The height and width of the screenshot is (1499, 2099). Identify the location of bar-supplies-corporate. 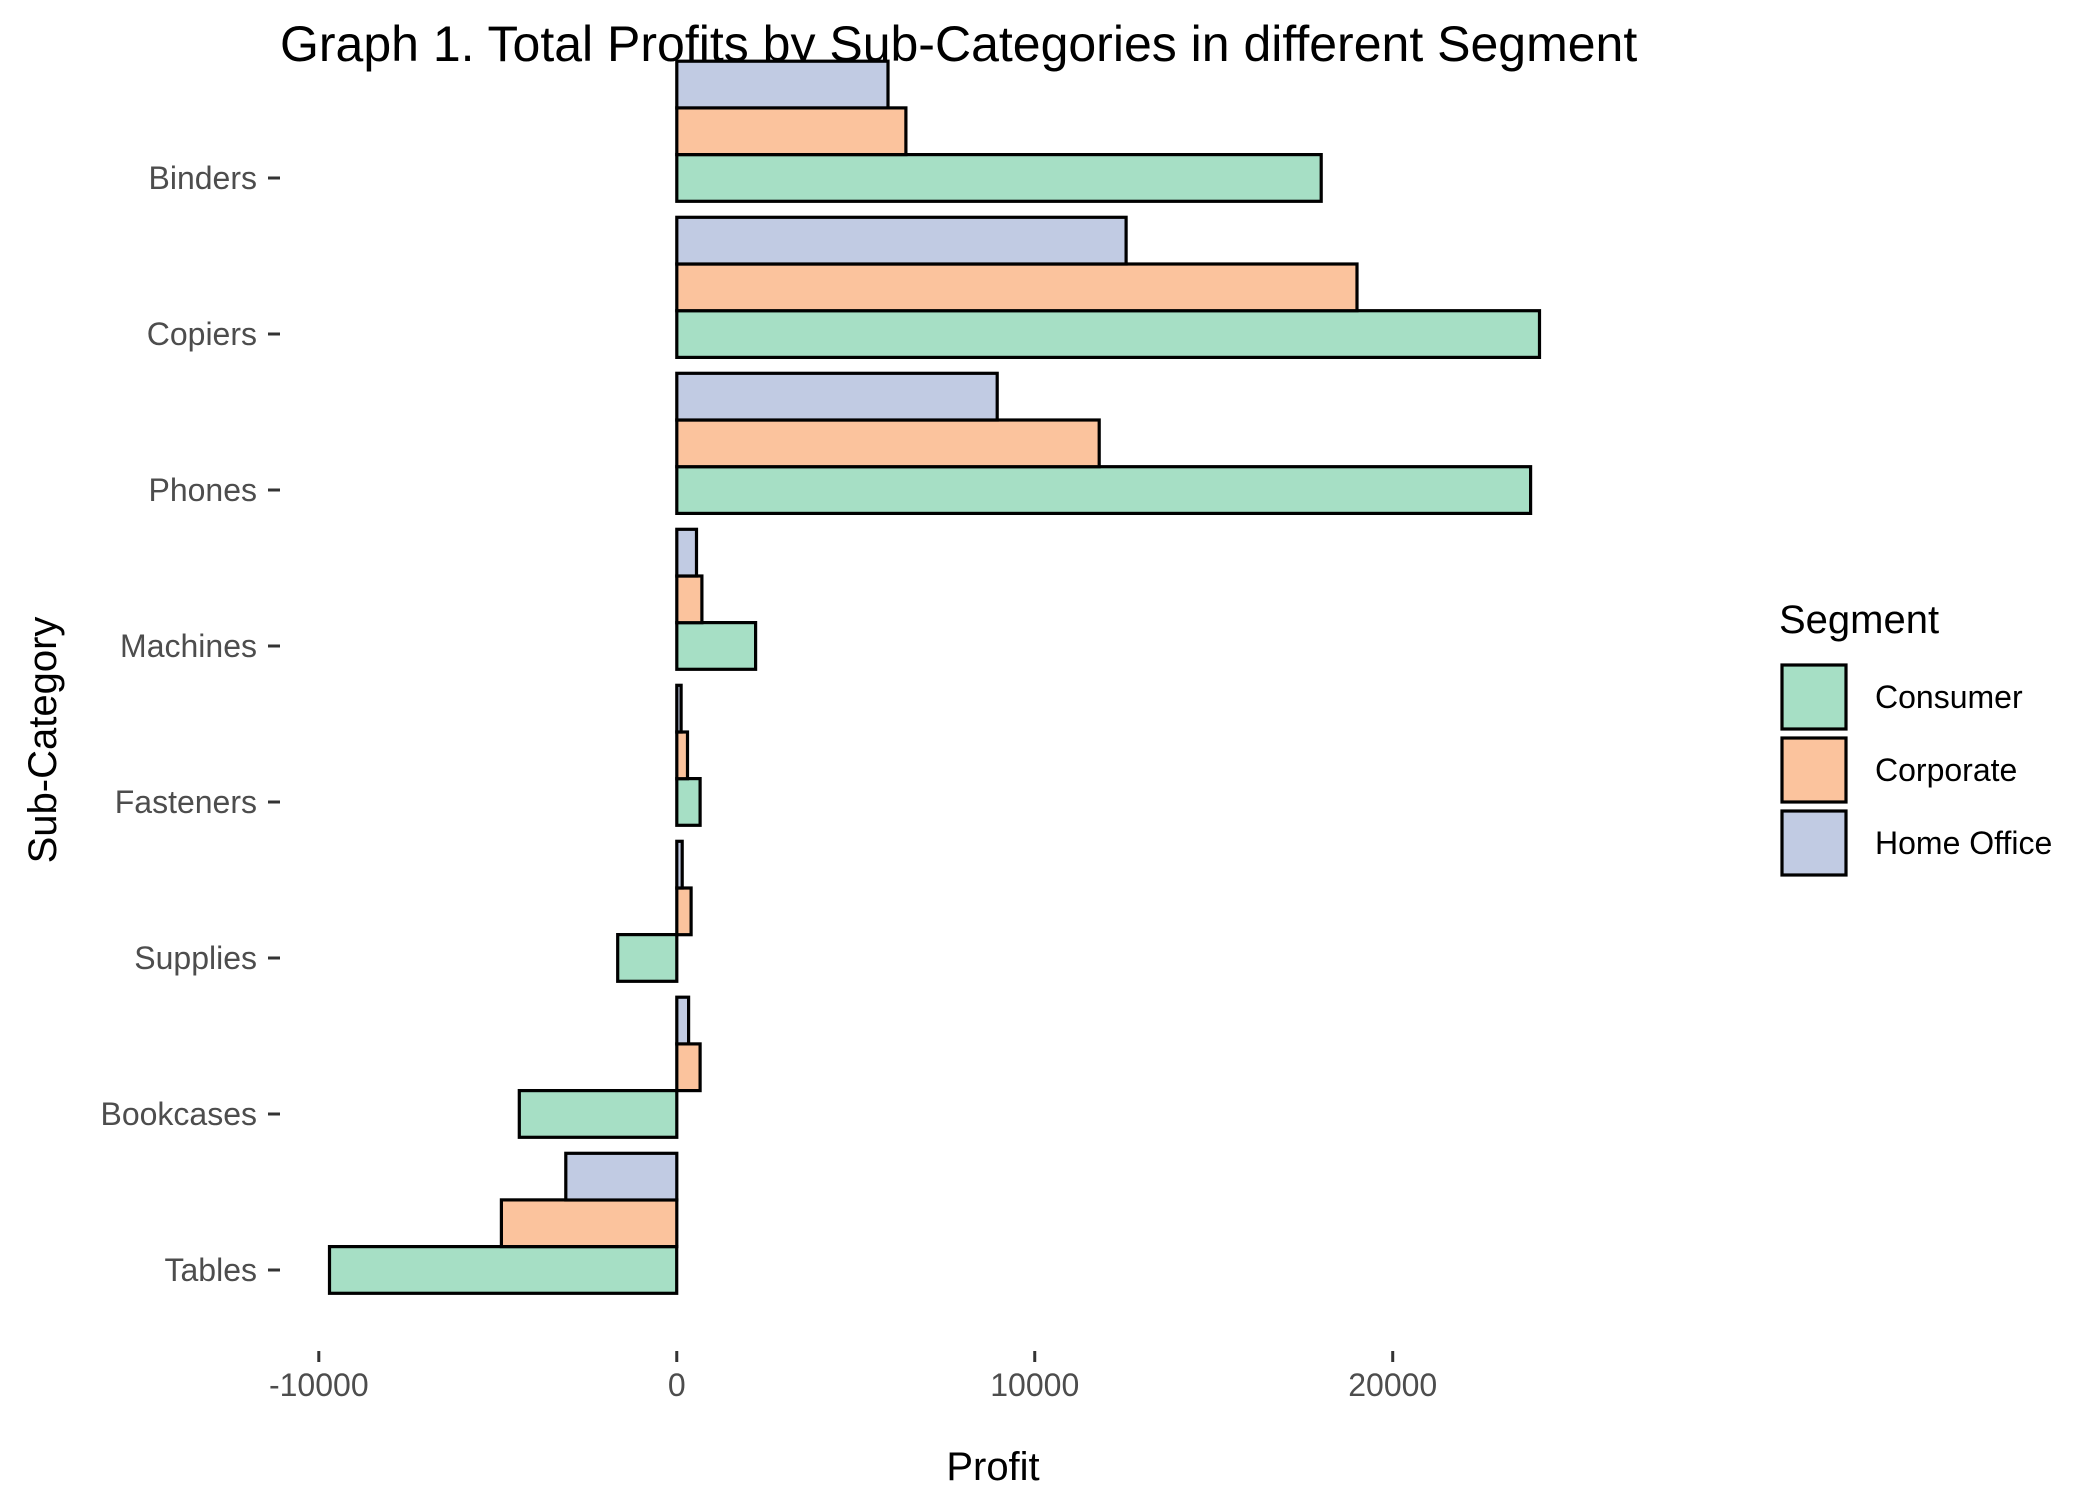
(684, 911).